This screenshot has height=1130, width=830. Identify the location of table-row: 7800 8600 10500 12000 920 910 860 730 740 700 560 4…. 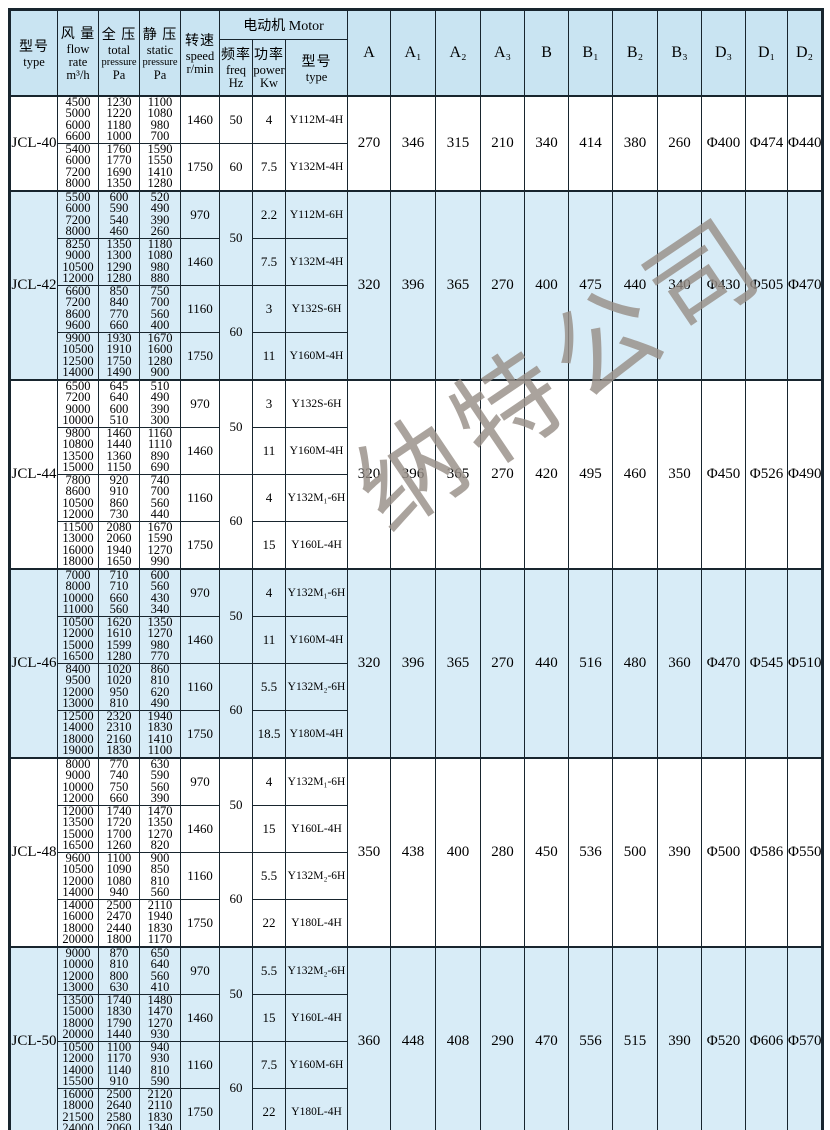
(416, 521).